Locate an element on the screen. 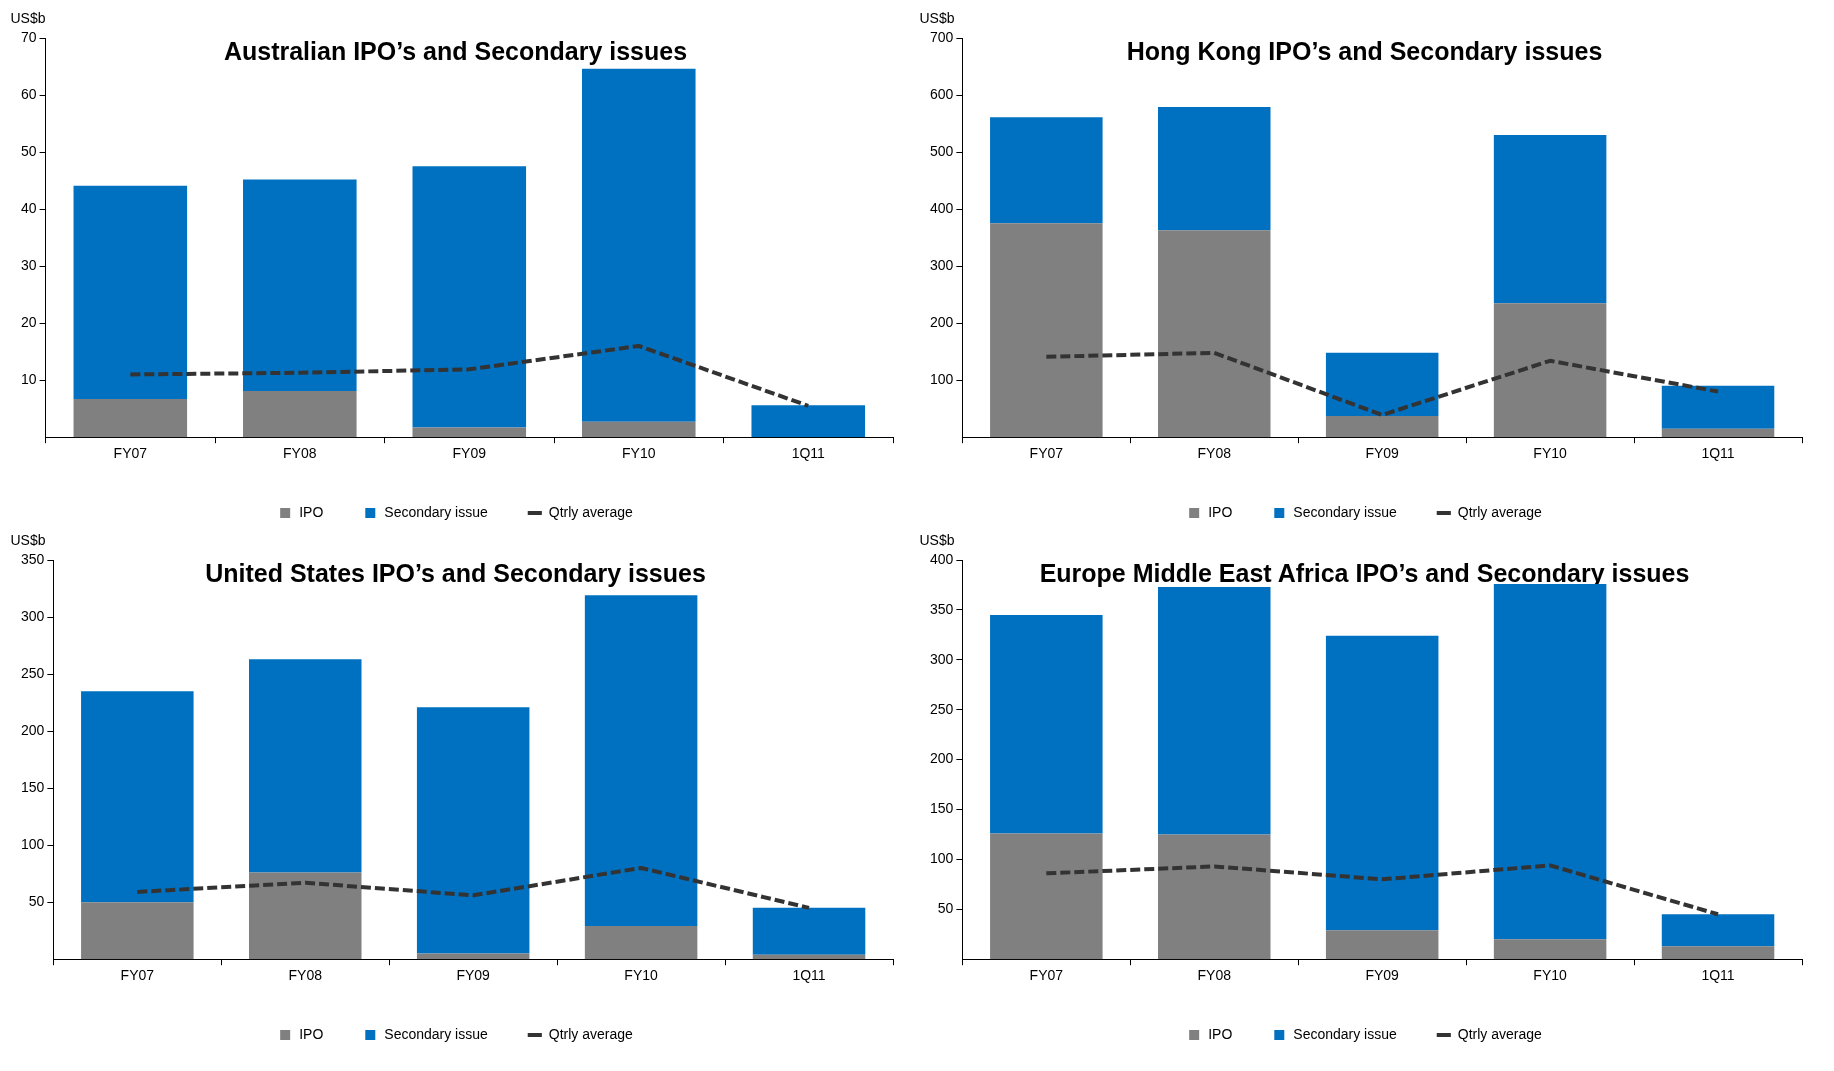 The image size is (1834, 1071). y-tick-label: 600 is located at coordinates (942, 93).